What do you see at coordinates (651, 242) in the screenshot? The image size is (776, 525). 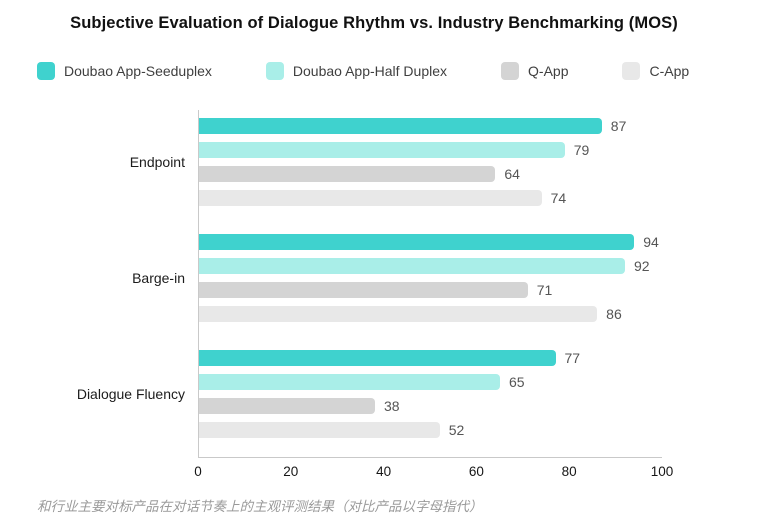 I see `value-label: 94` at bounding box center [651, 242].